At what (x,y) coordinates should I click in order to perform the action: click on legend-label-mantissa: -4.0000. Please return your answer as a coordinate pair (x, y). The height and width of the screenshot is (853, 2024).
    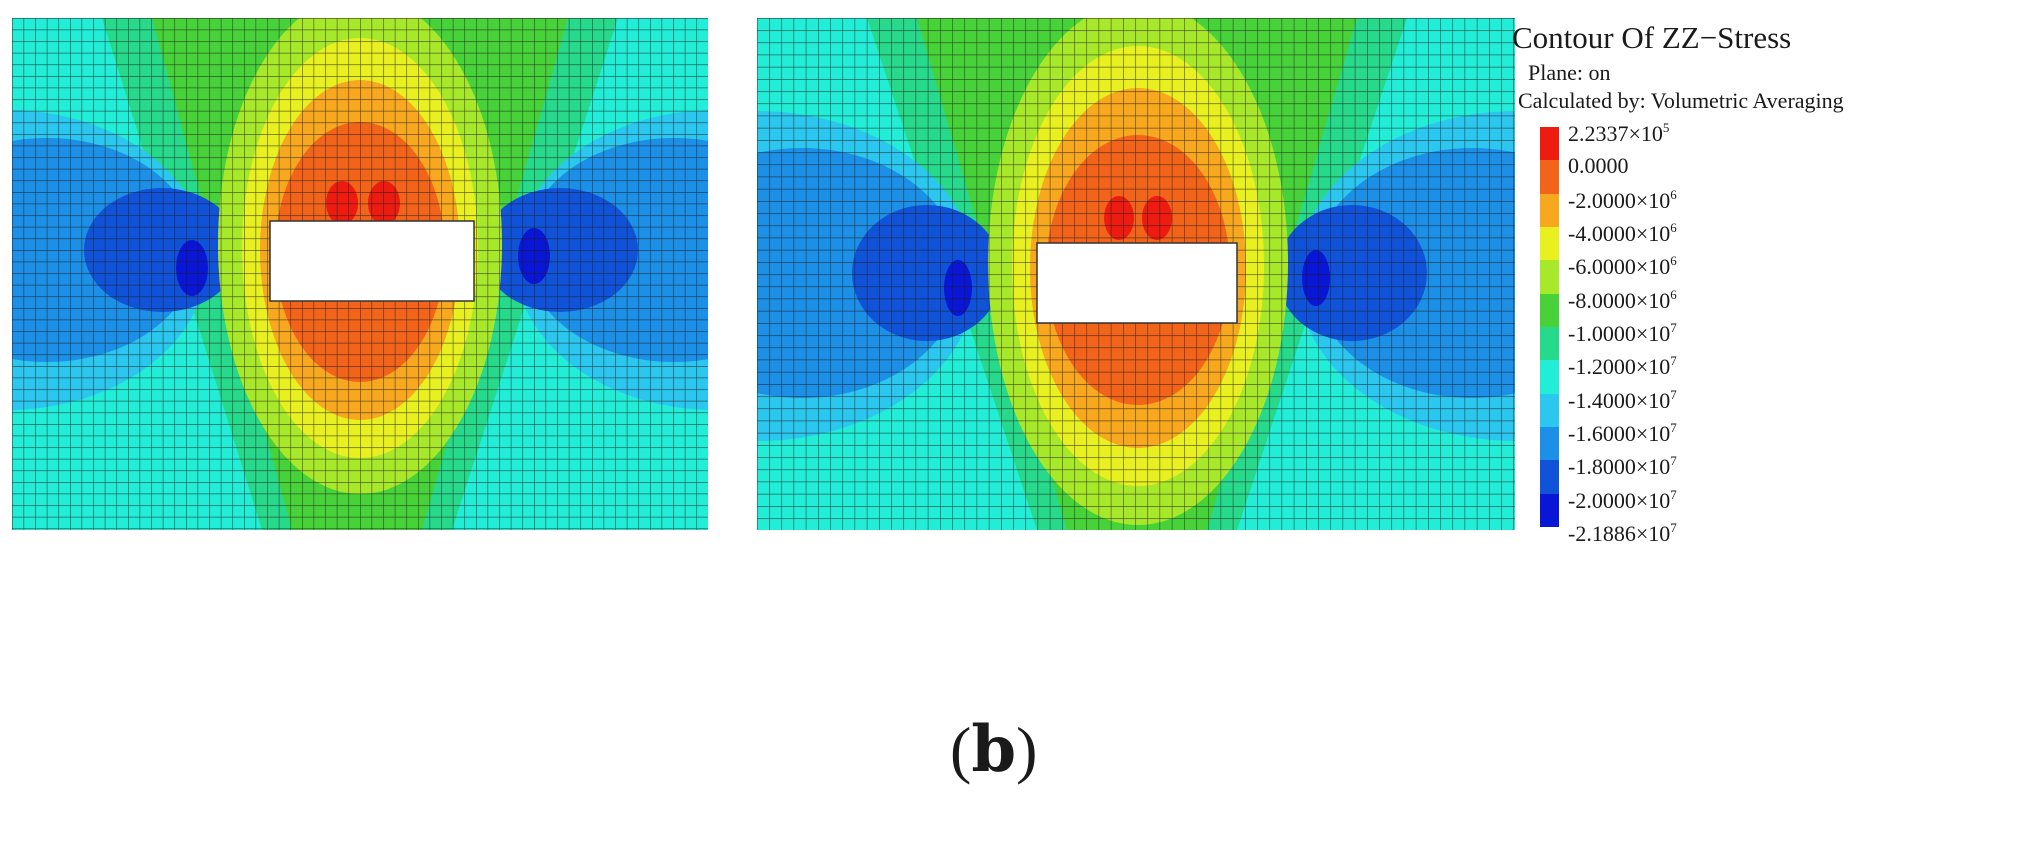
    Looking at the image, I should click on (1602, 233).